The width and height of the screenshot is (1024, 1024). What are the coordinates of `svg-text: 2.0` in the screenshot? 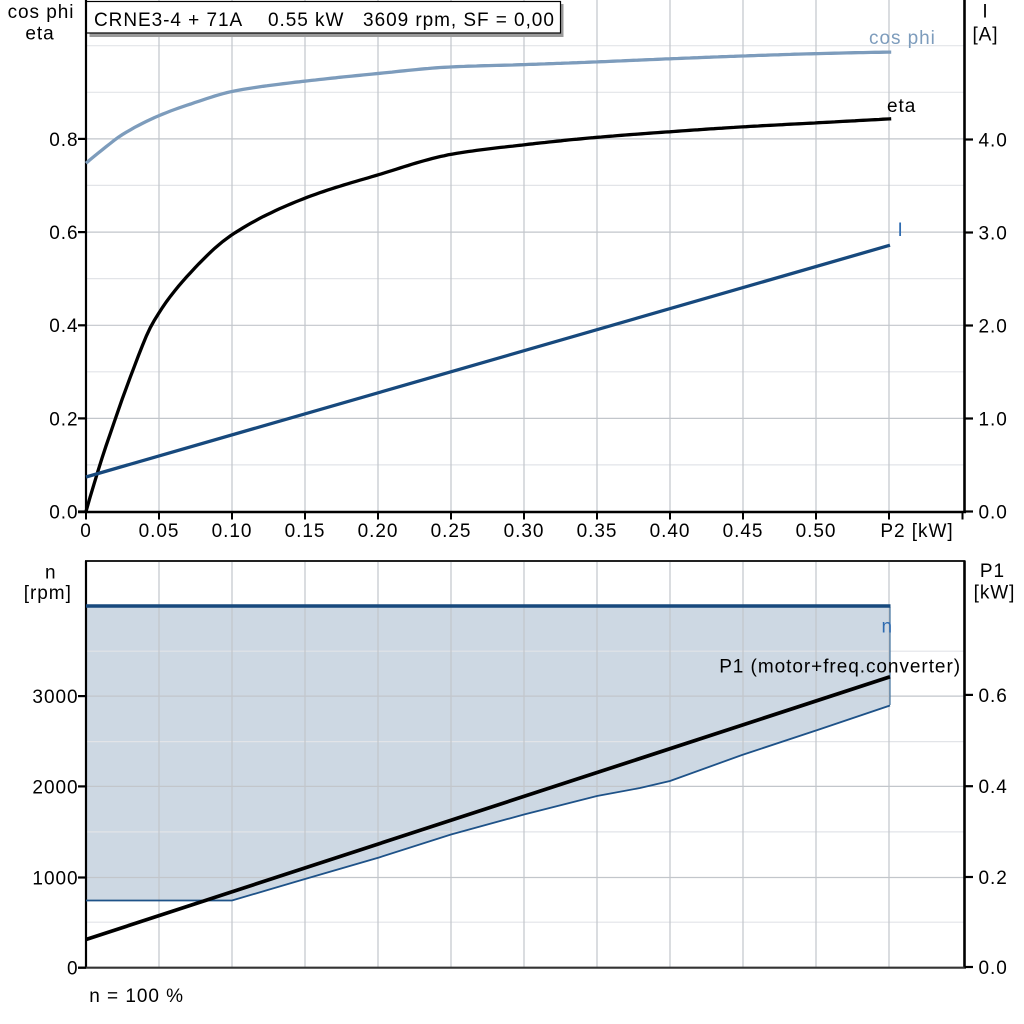 It's located at (993, 327).